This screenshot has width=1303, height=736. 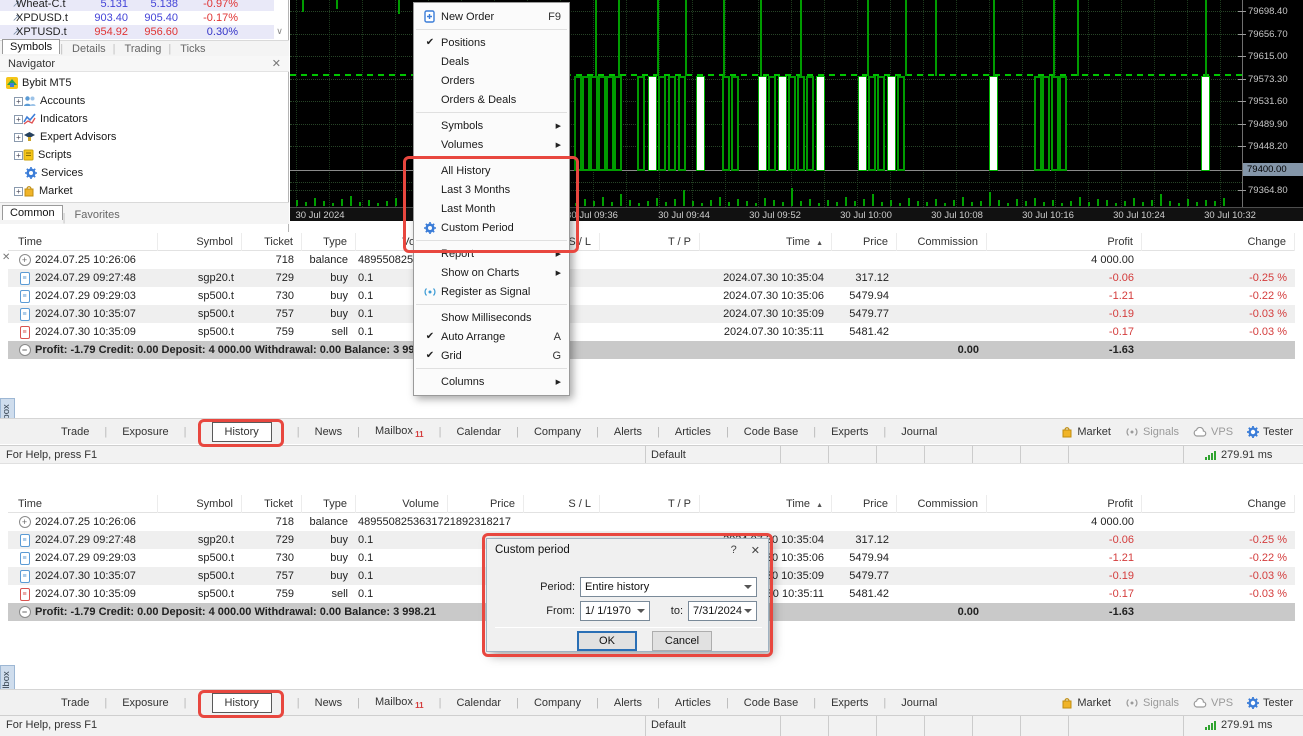 What do you see at coordinates (491, 272) in the screenshot?
I see `menu-item-show-on-charts: Show on Charts ▶` at bounding box center [491, 272].